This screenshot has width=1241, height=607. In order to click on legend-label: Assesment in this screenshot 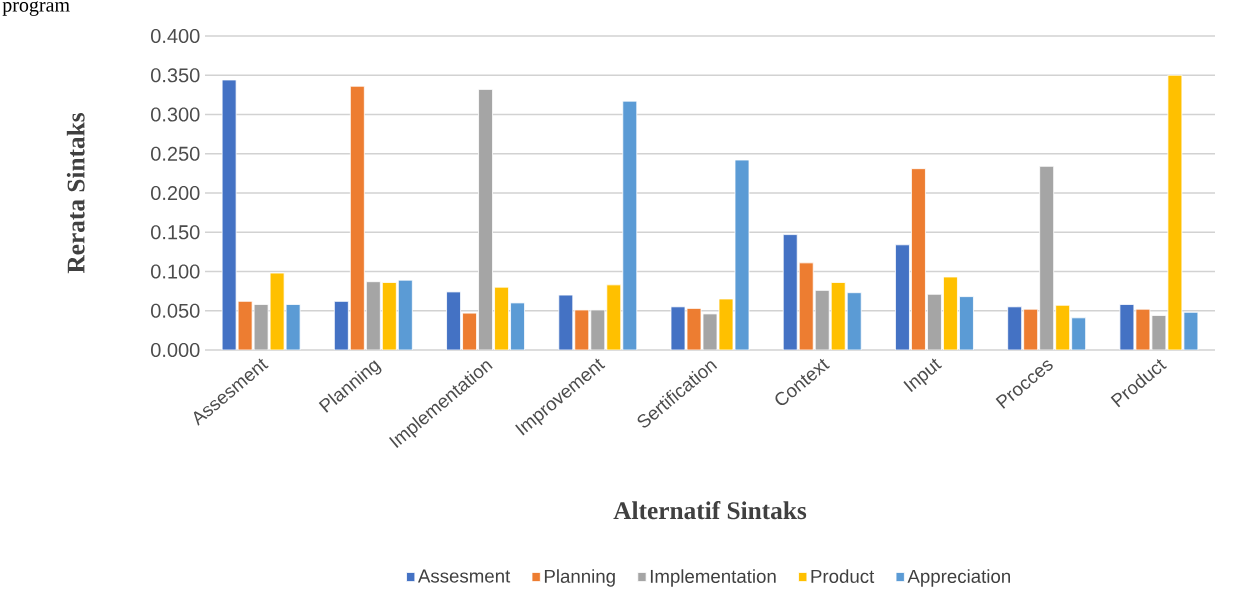, I will do `click(464, 576)`.